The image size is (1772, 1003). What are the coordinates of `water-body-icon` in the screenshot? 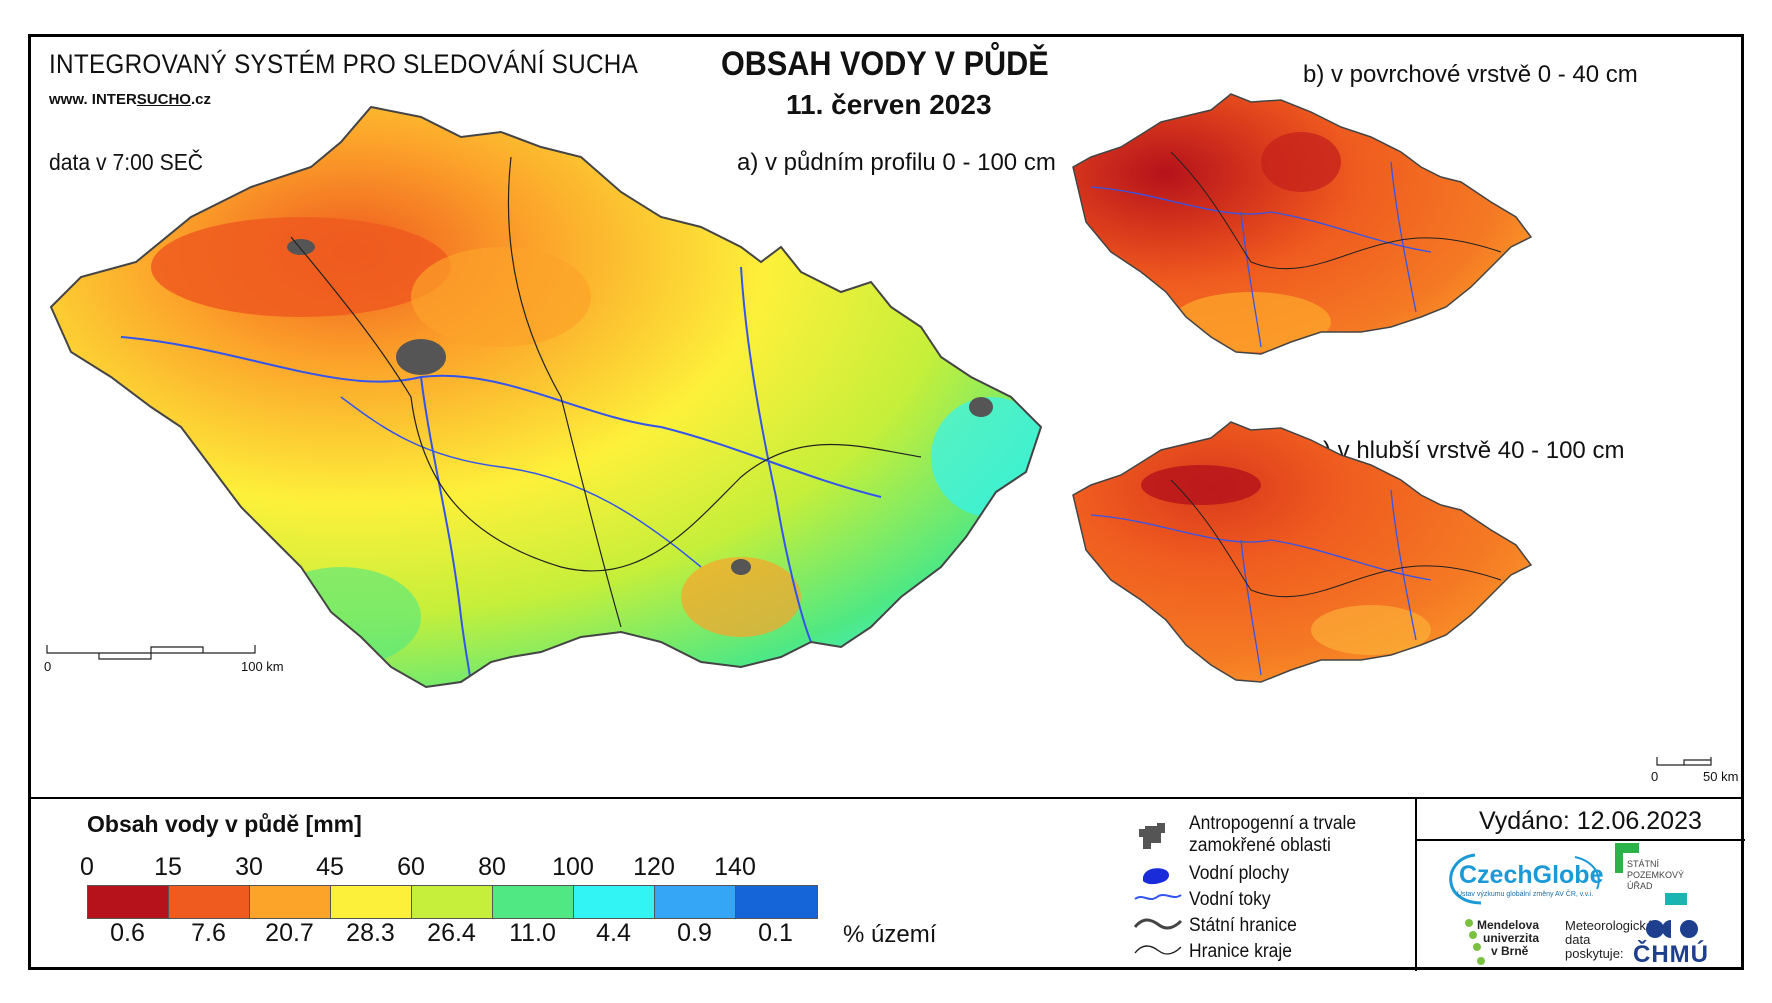 It's located at (1156, 876).